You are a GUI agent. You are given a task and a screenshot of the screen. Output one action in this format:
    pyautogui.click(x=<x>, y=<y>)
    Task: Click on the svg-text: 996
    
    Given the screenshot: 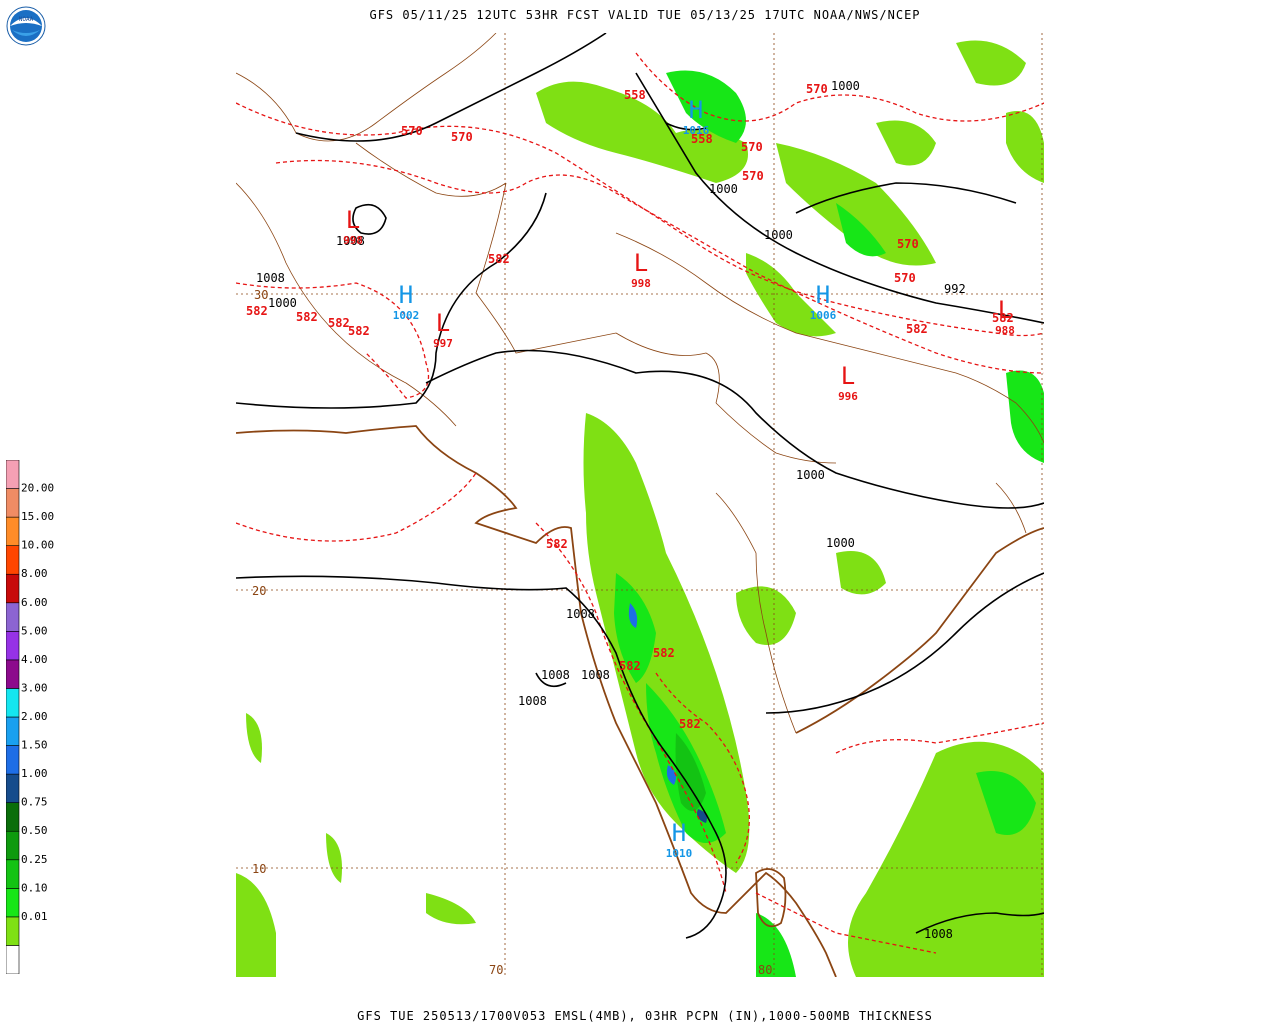 What is the action you would take?
    pyautogui.click(x=848, y=396)
    